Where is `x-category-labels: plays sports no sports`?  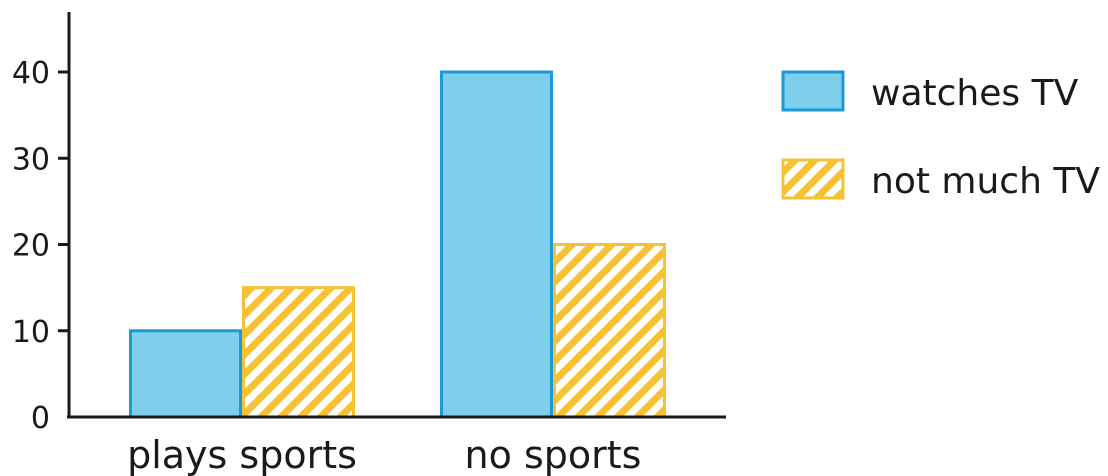 x-category-labels: plays sports no sports is located at coordinates (384, 454).